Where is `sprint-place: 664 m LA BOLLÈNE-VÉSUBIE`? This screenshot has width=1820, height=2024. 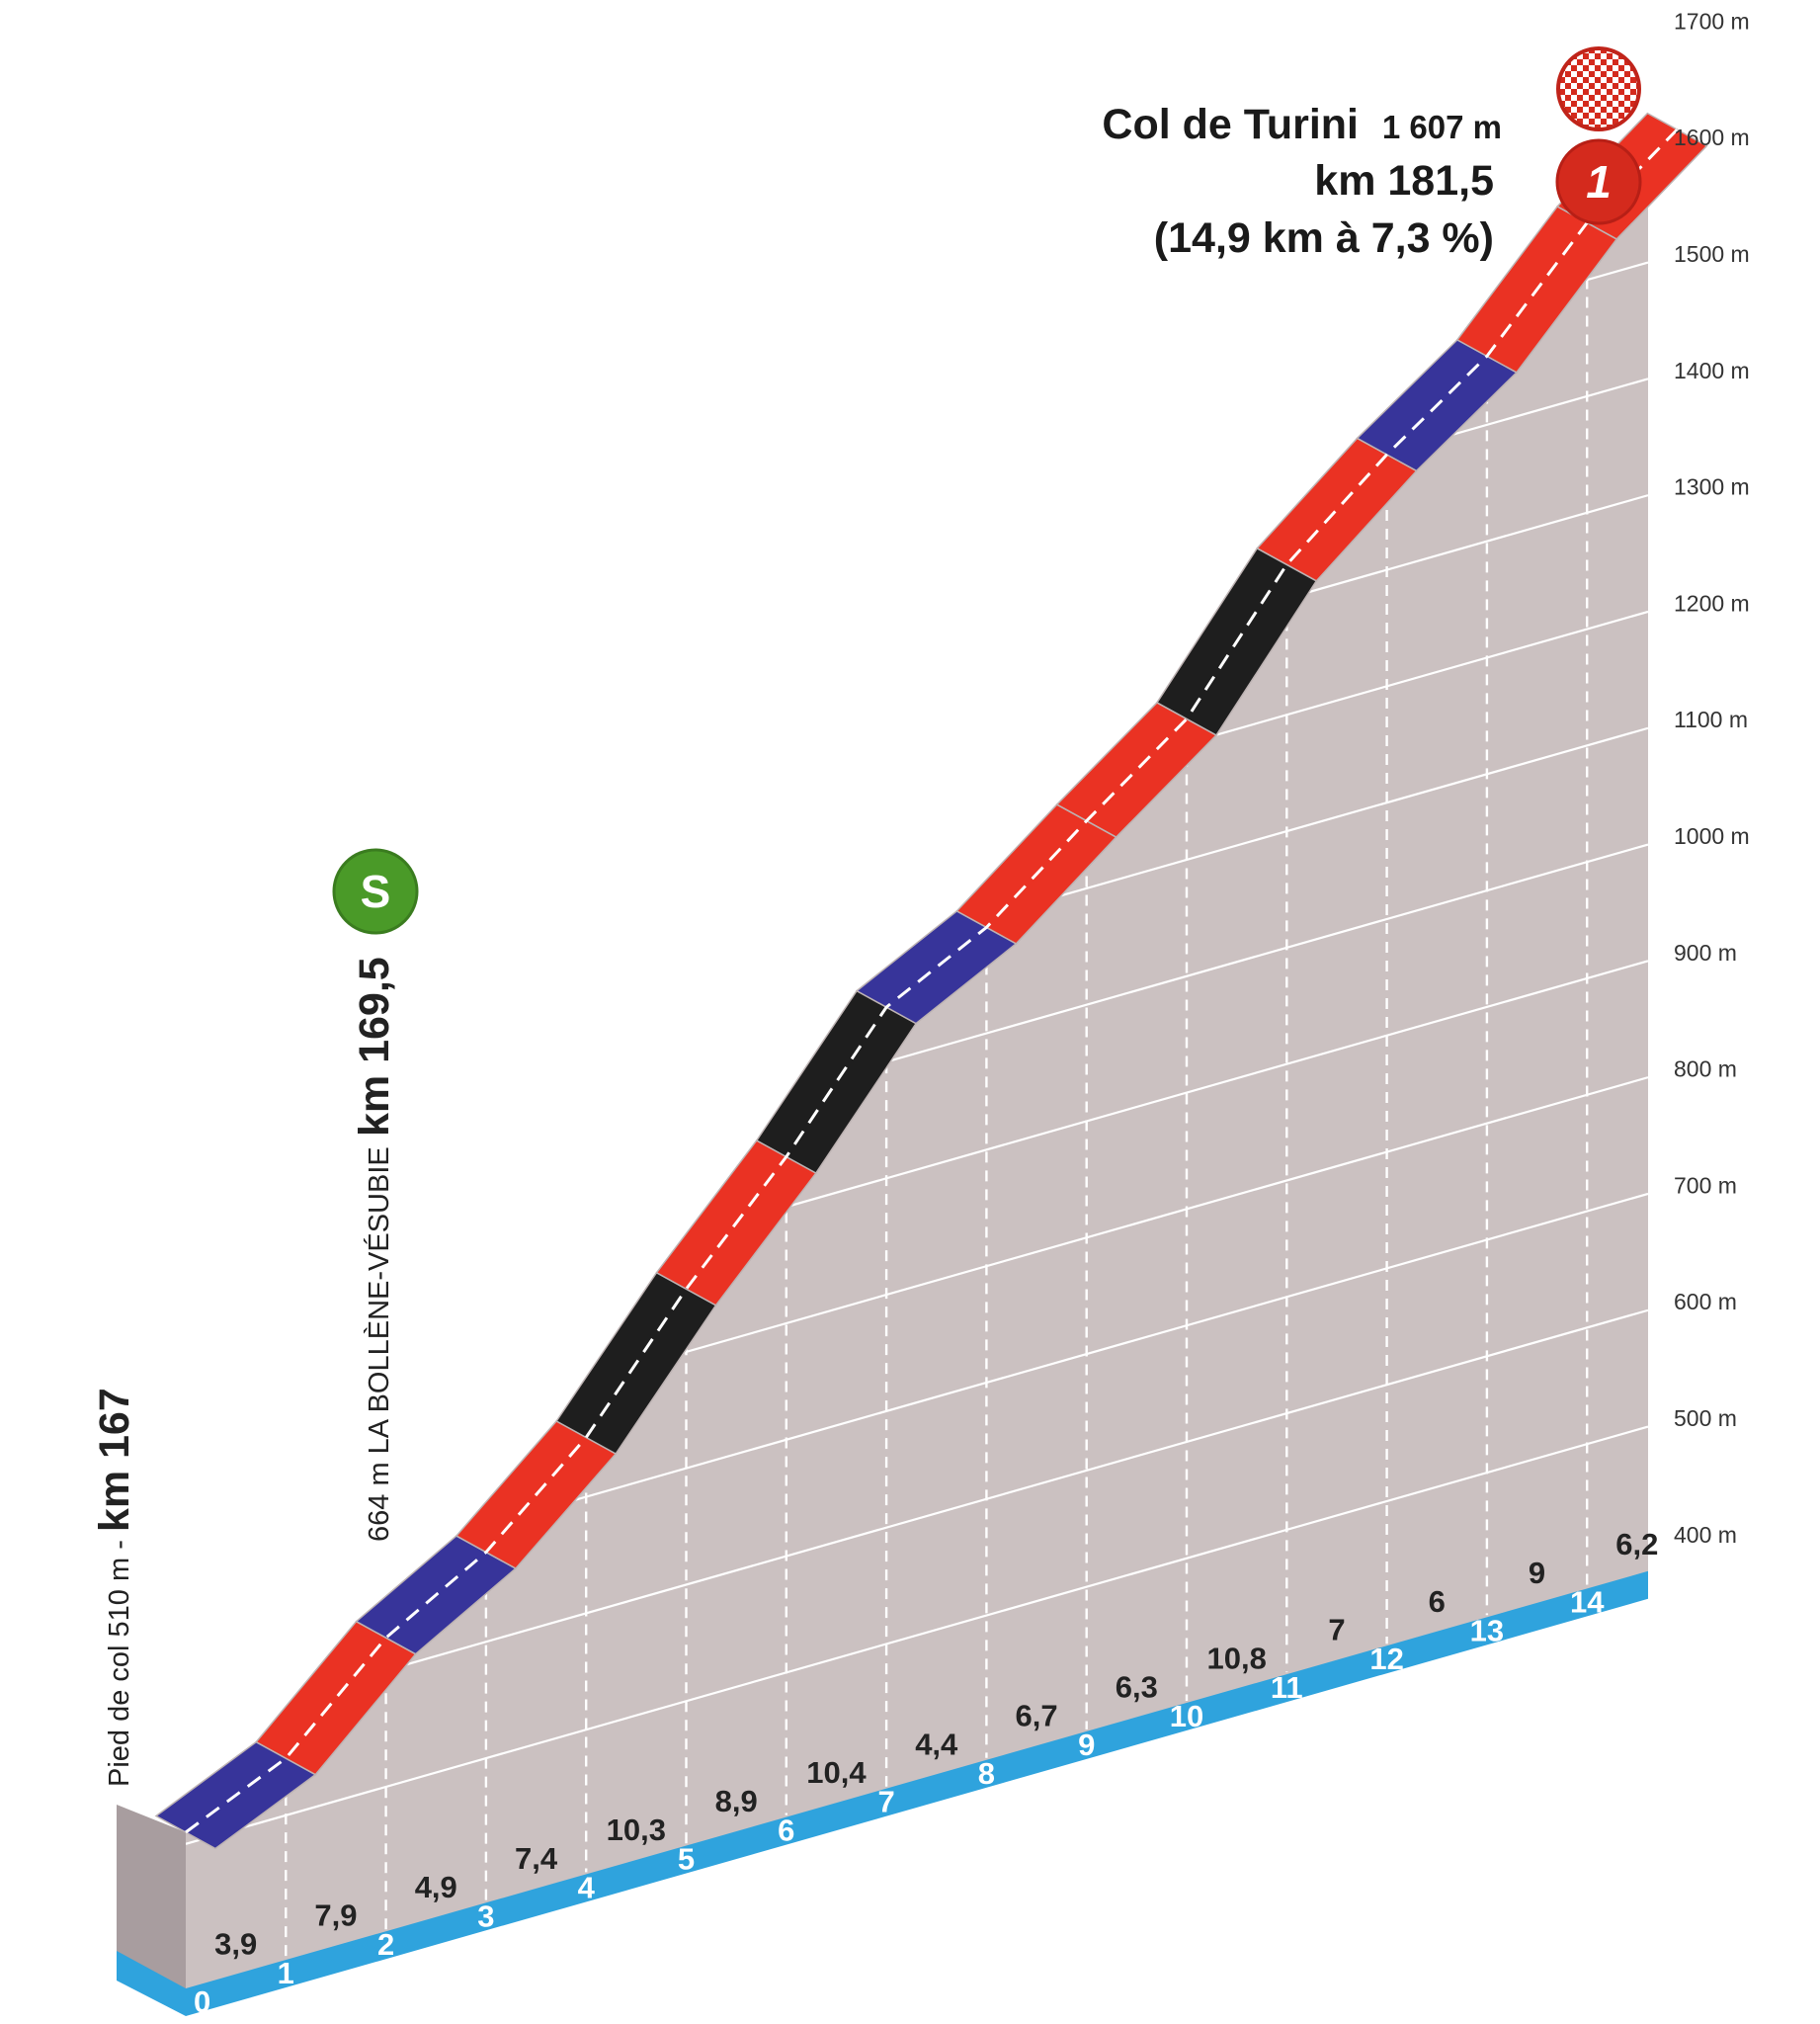 sprint-place: 664 m LA BOLLÈNE-VÉSUBIE is located at coordinates (379, 1344).